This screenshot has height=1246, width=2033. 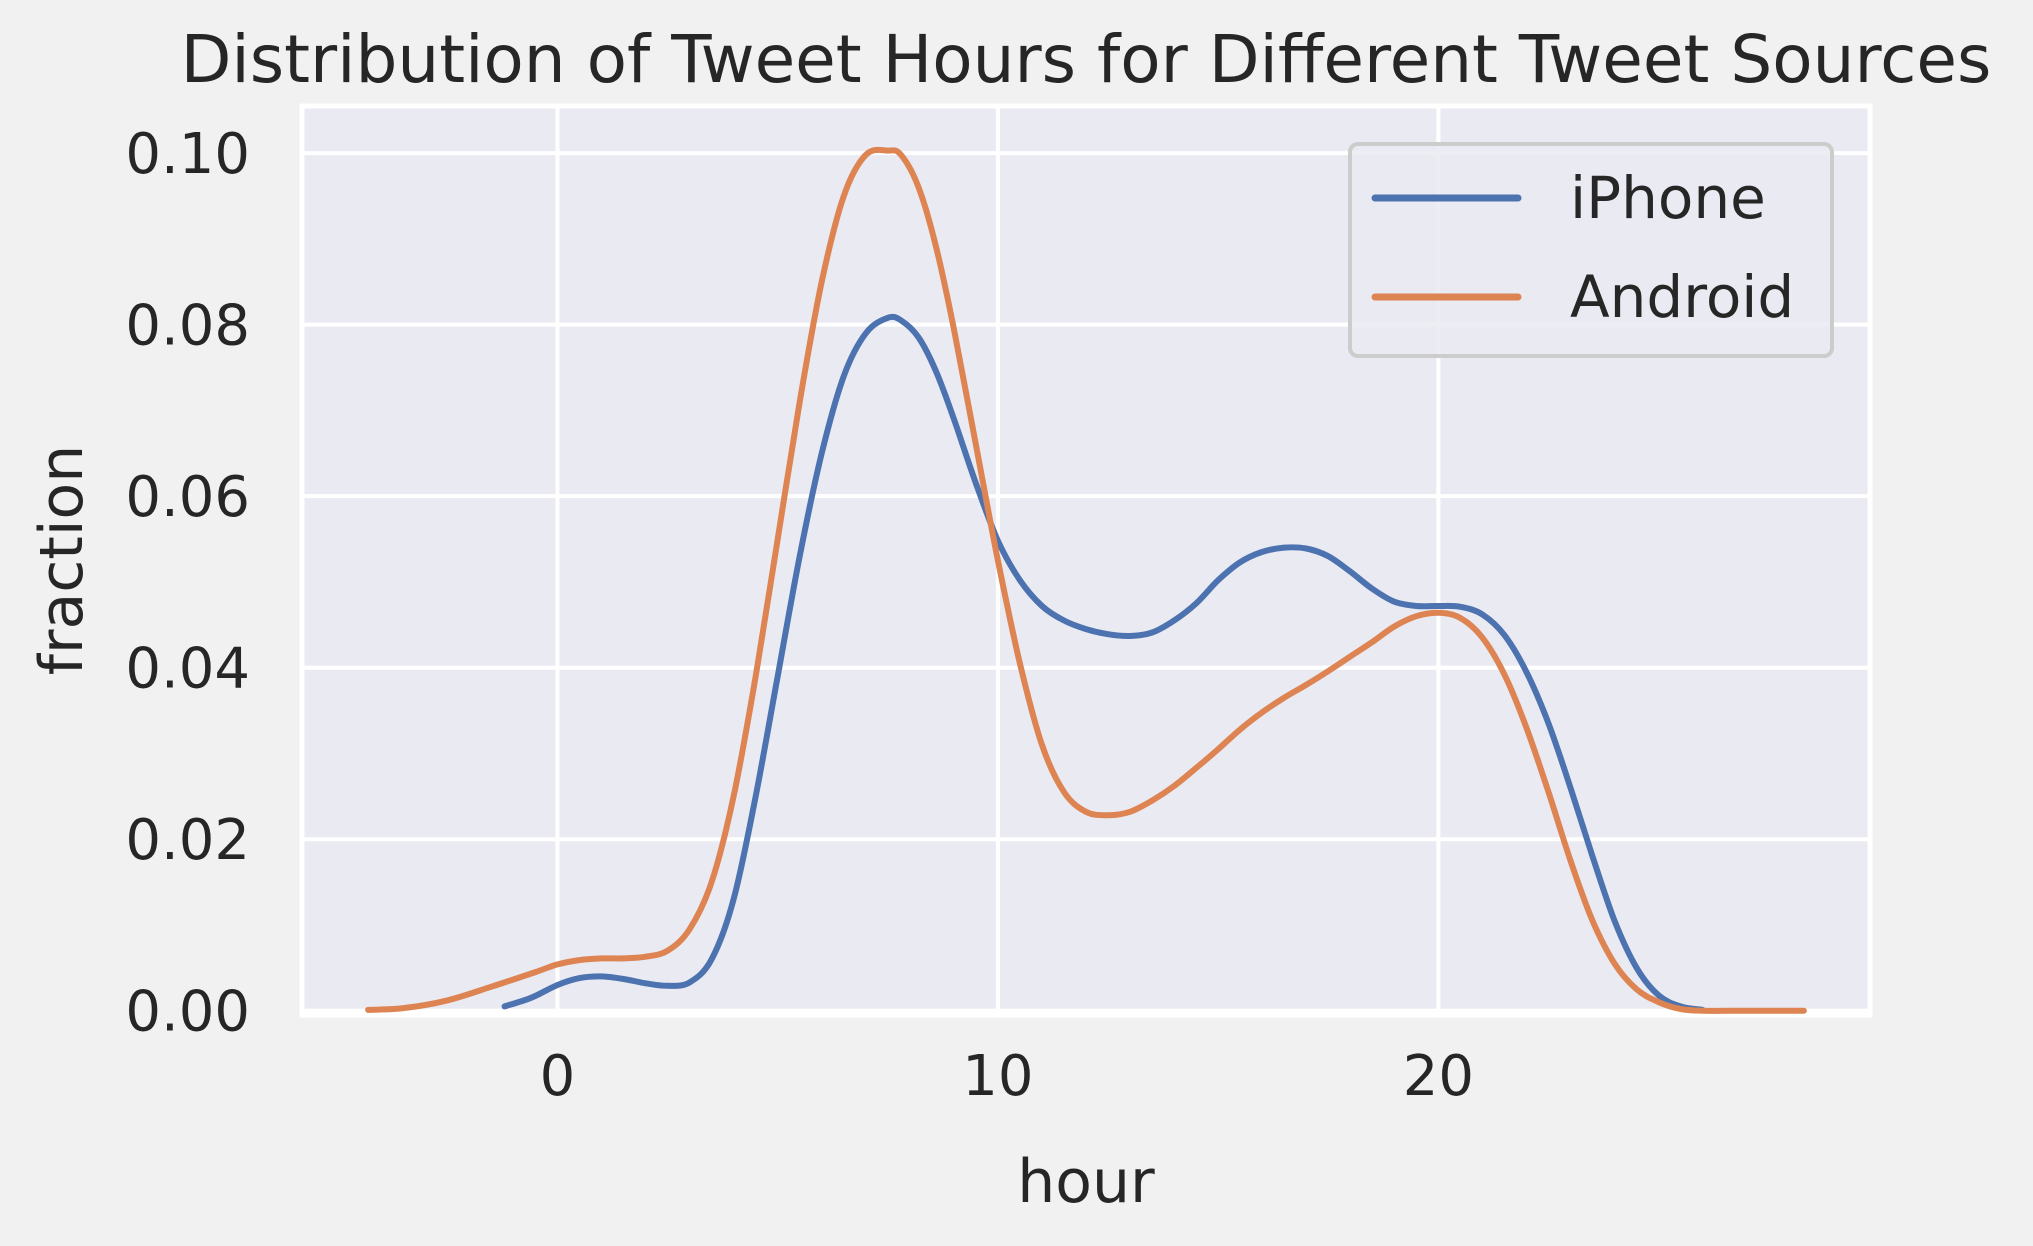 I want to click on x-axis-label: hour, so click(x=1086, y=1182).